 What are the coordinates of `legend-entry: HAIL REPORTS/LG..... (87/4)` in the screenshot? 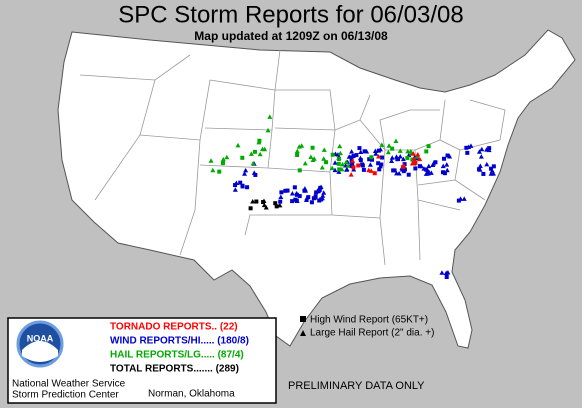 It's located at (177, 355).